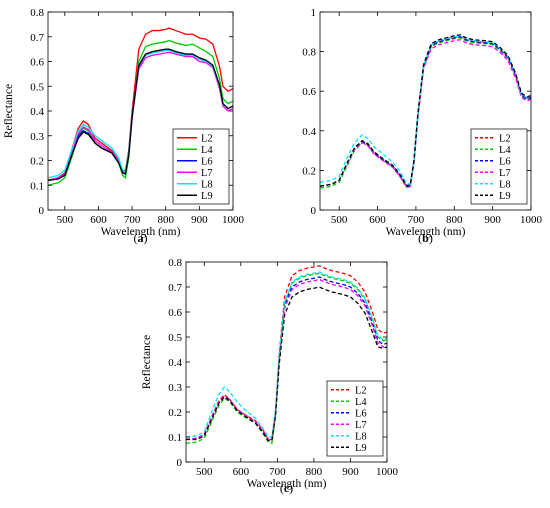 Image resolution: width=550 pixels, height=508 pixels. What do you see at coordinates (314, 13) in the screenshot?
I see `y-tick-label: 1` at bounding box center [314, 13].